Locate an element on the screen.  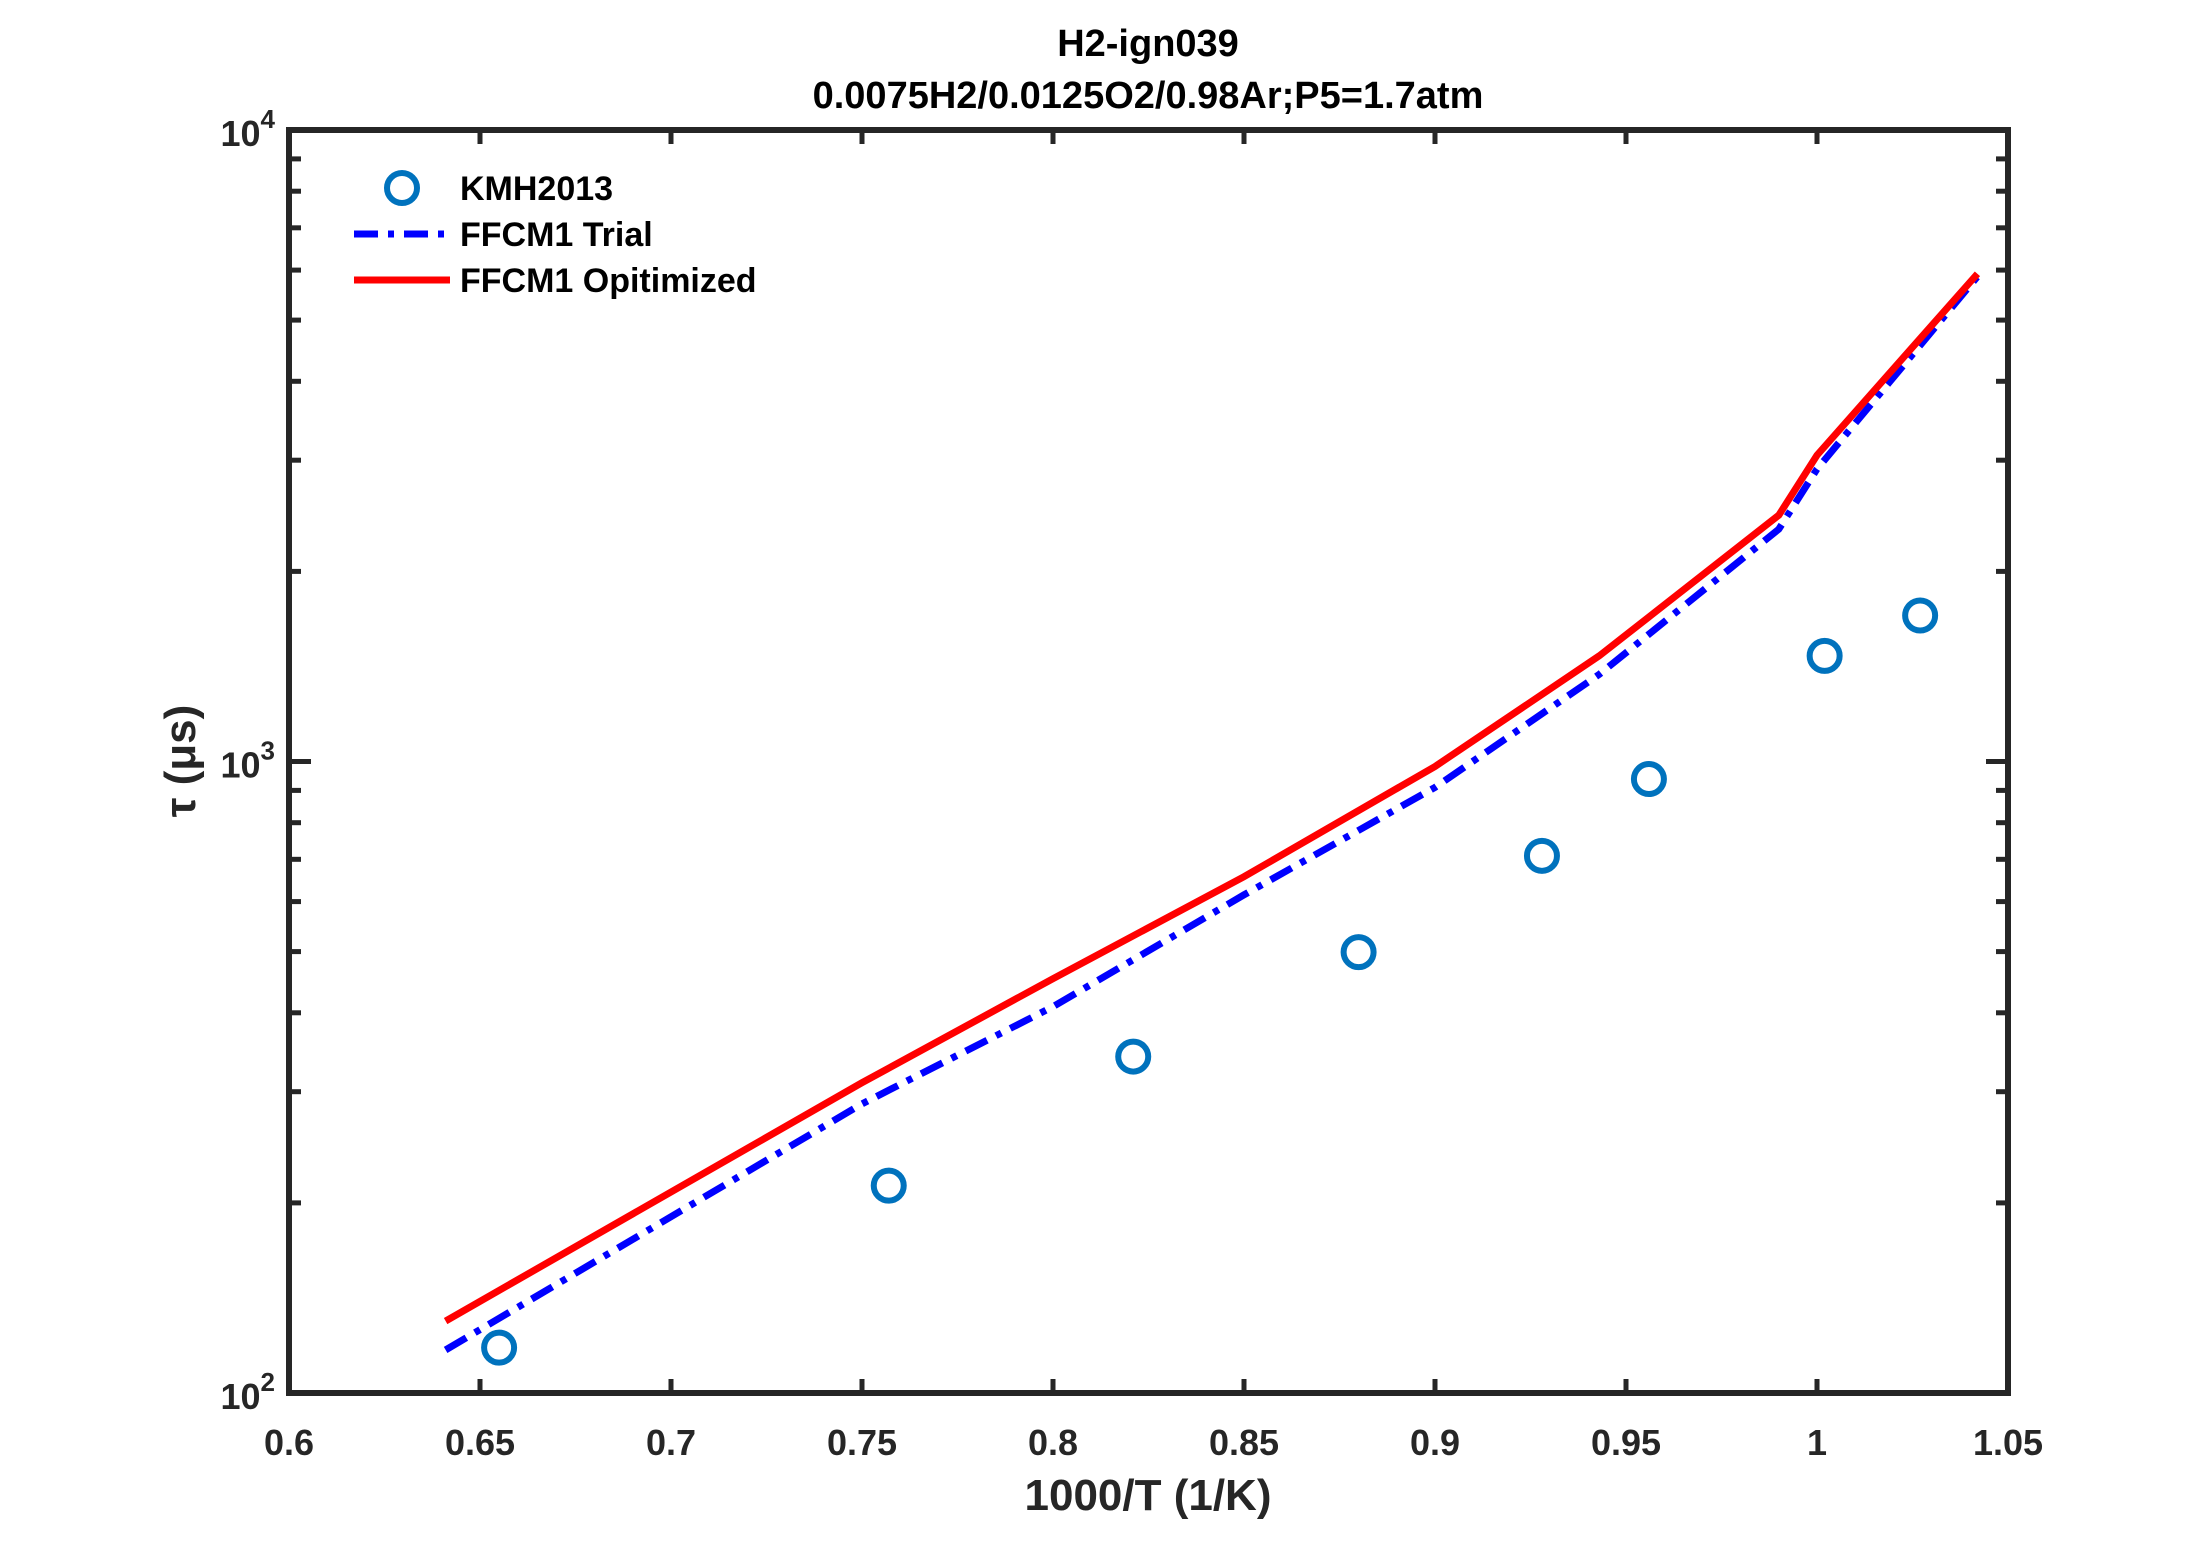
x-tick-label: 0.75 is located at coordinates (862, 1442).